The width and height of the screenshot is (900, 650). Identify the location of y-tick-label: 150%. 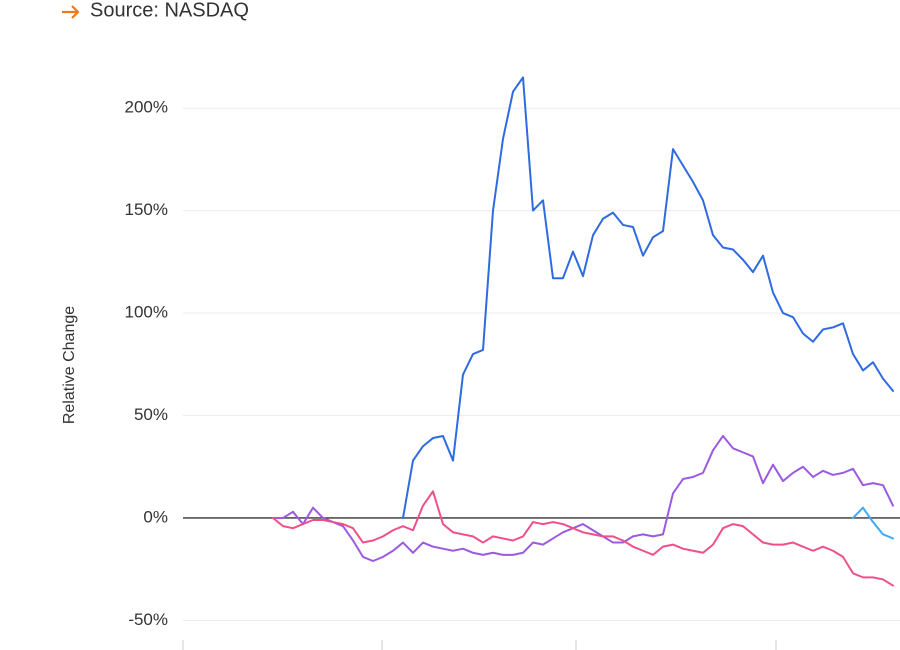
(146, 209).